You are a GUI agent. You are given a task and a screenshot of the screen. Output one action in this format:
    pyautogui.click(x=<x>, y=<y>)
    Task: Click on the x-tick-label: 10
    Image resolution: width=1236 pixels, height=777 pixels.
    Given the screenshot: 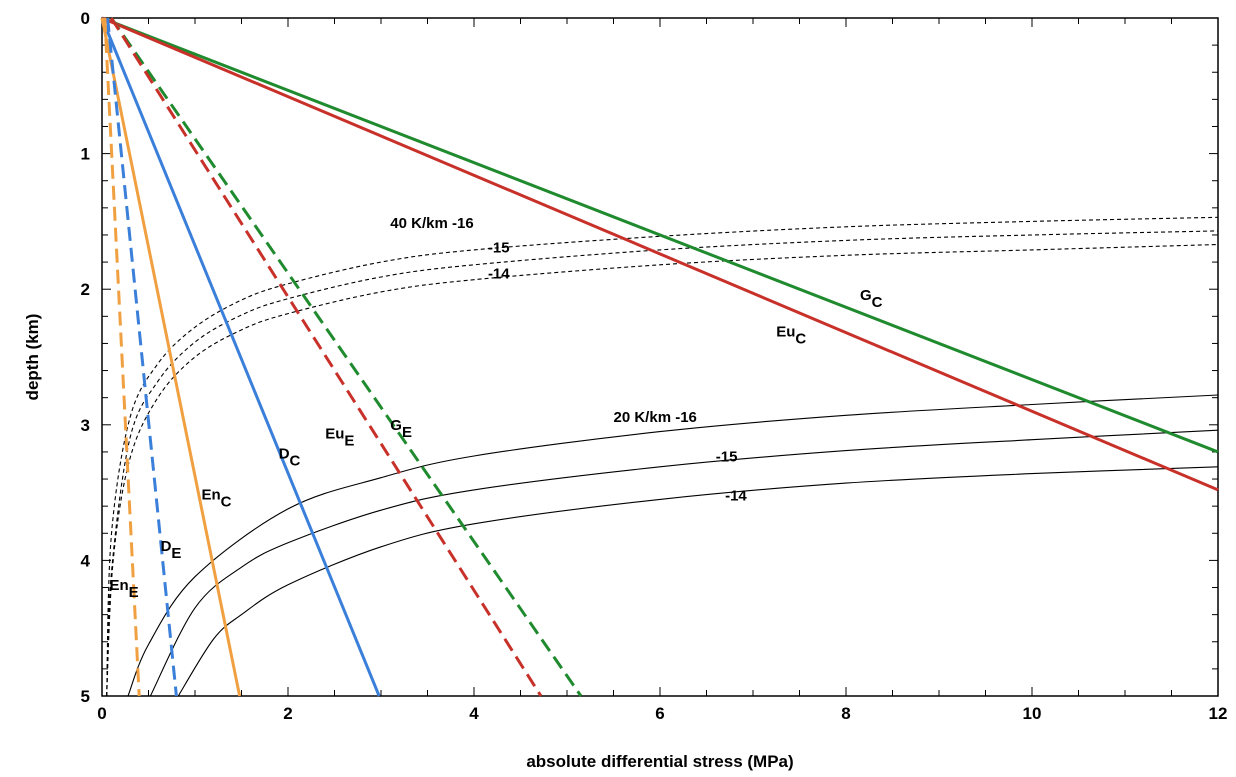 What is the action you would take?
    pyautogui.click(x=1032, y=713)
    